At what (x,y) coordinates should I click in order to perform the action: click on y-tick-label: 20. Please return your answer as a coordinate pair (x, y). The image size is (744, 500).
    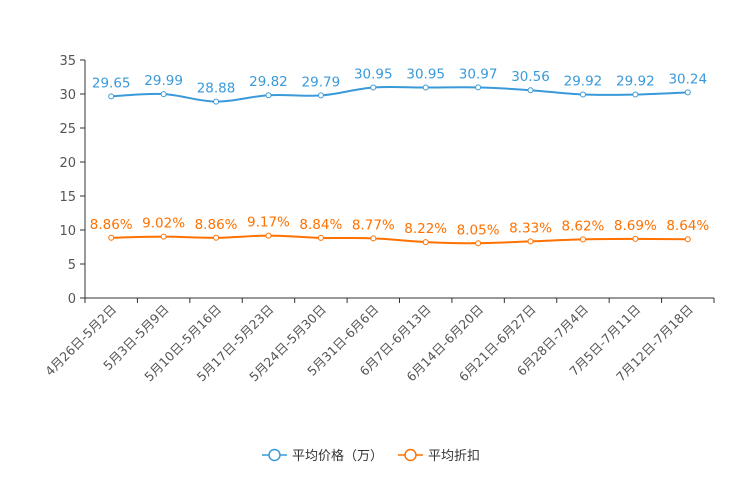
    Looking at the image, I should click on (67, 163).